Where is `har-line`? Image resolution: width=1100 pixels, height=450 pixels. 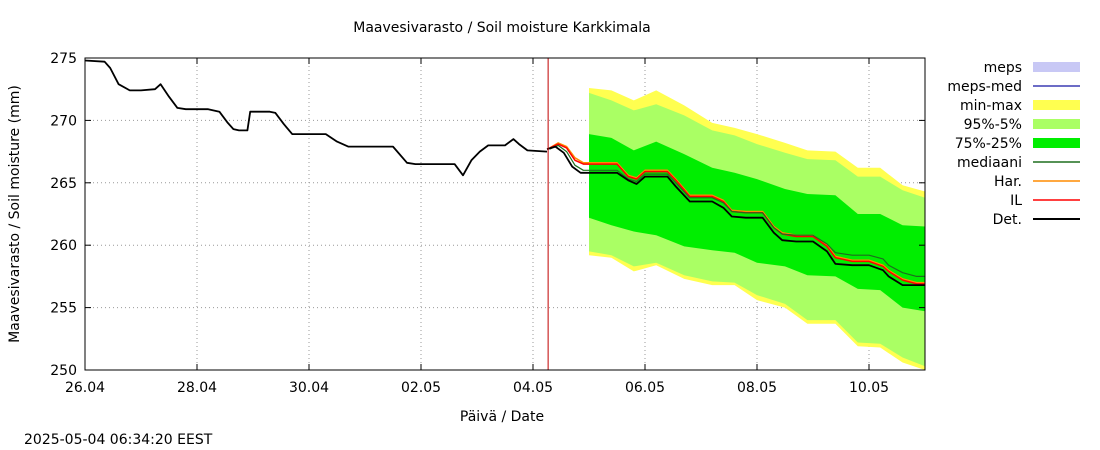 har-line is located at coordinates (737, 213).